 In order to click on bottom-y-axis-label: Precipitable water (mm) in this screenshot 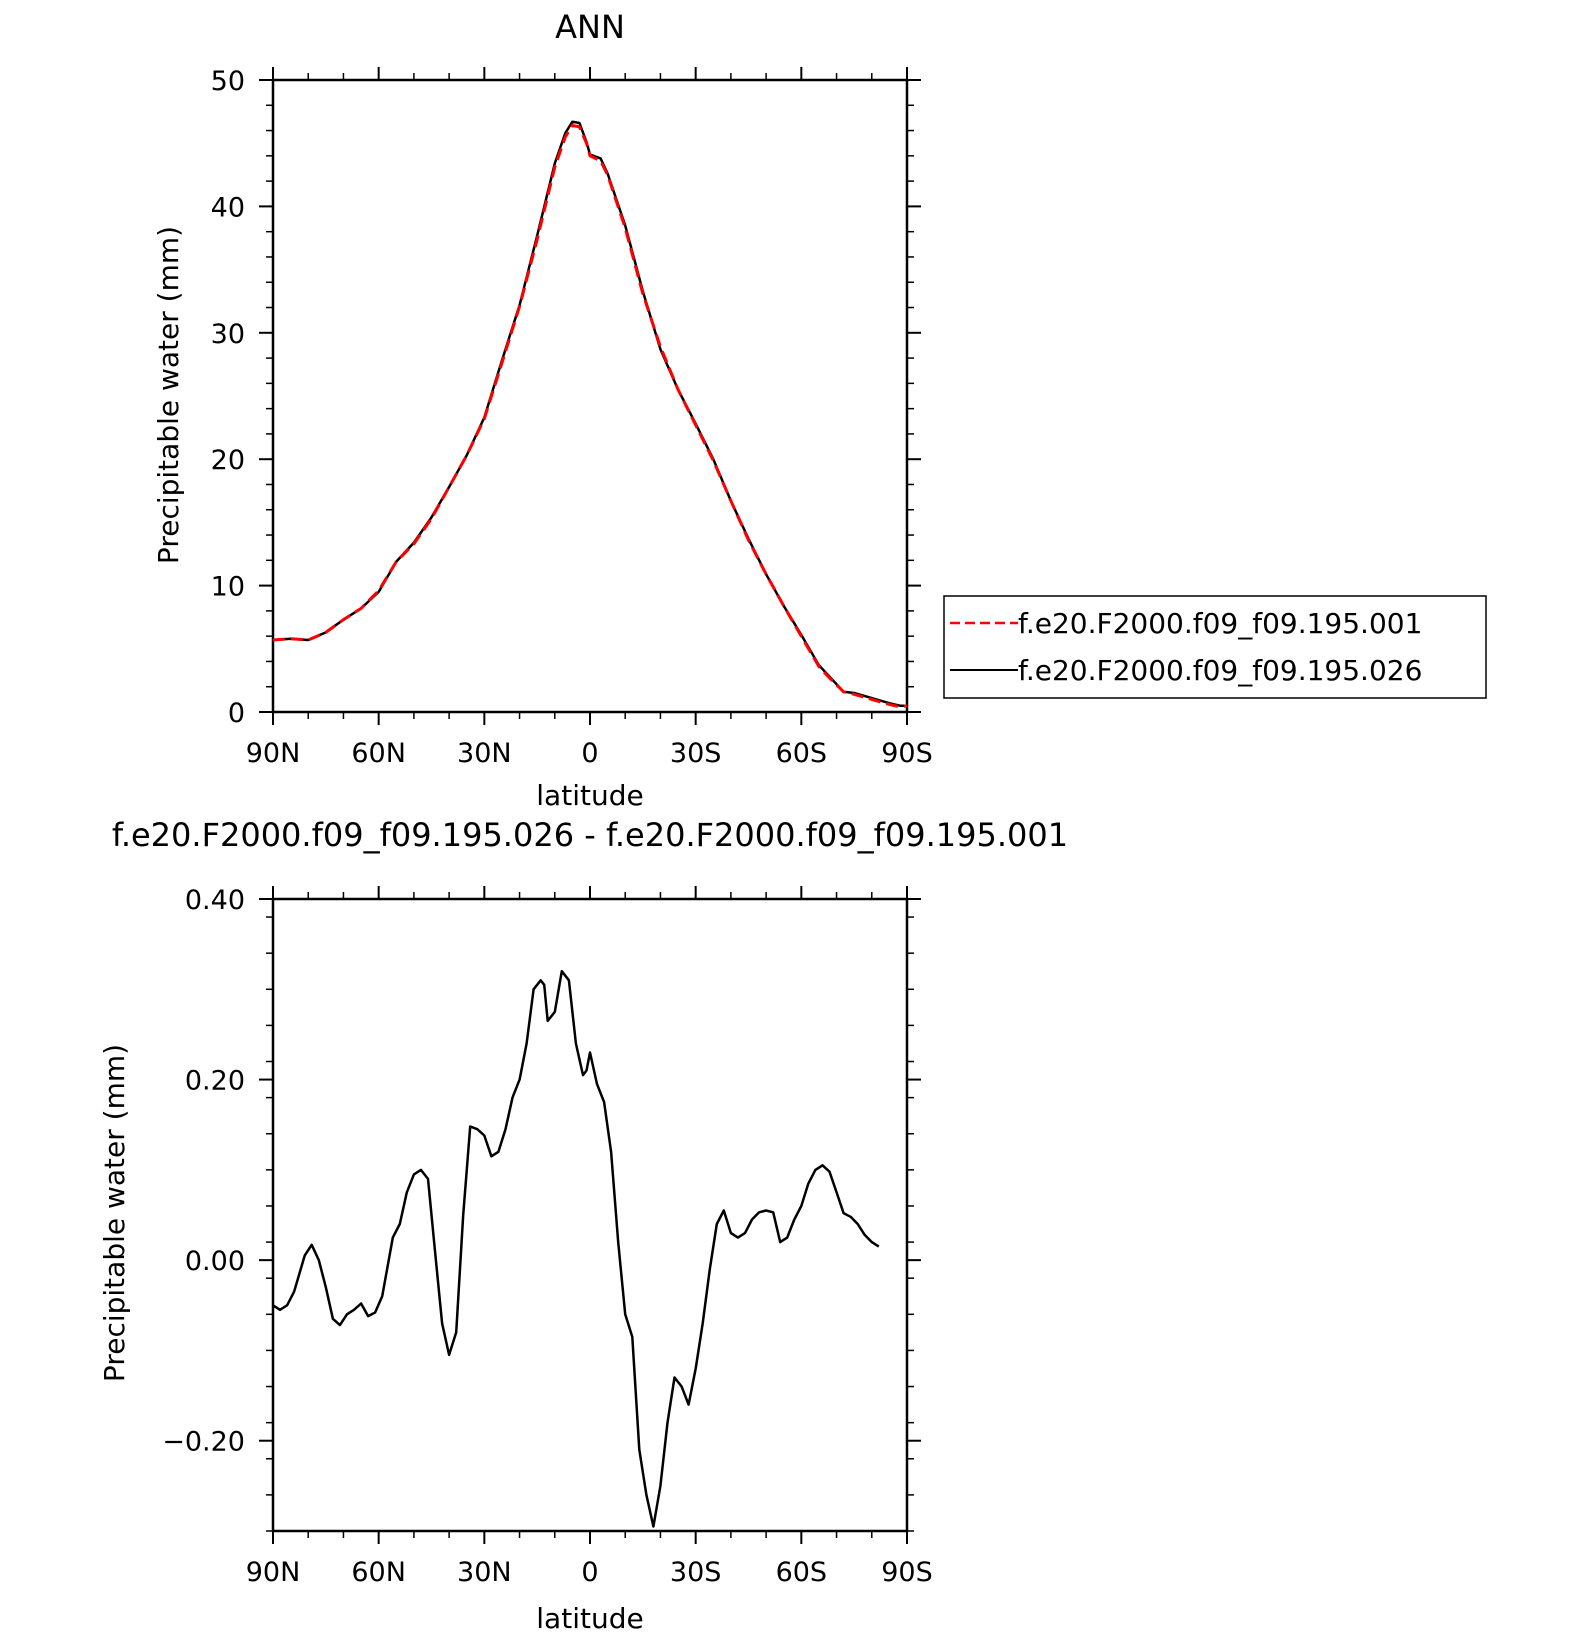, I will do `click(114, 1213)`.